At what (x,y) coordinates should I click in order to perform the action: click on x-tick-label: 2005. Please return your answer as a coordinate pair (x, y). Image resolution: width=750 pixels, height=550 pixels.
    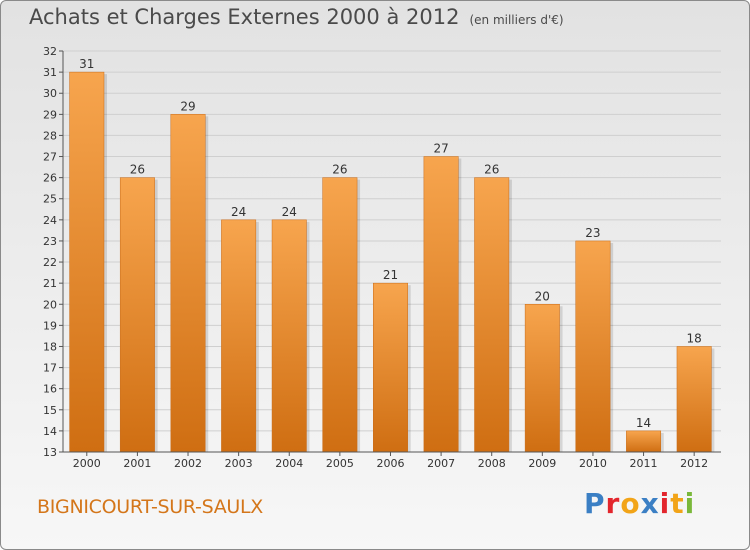
    Looking at the image, I should click on (340, 463).